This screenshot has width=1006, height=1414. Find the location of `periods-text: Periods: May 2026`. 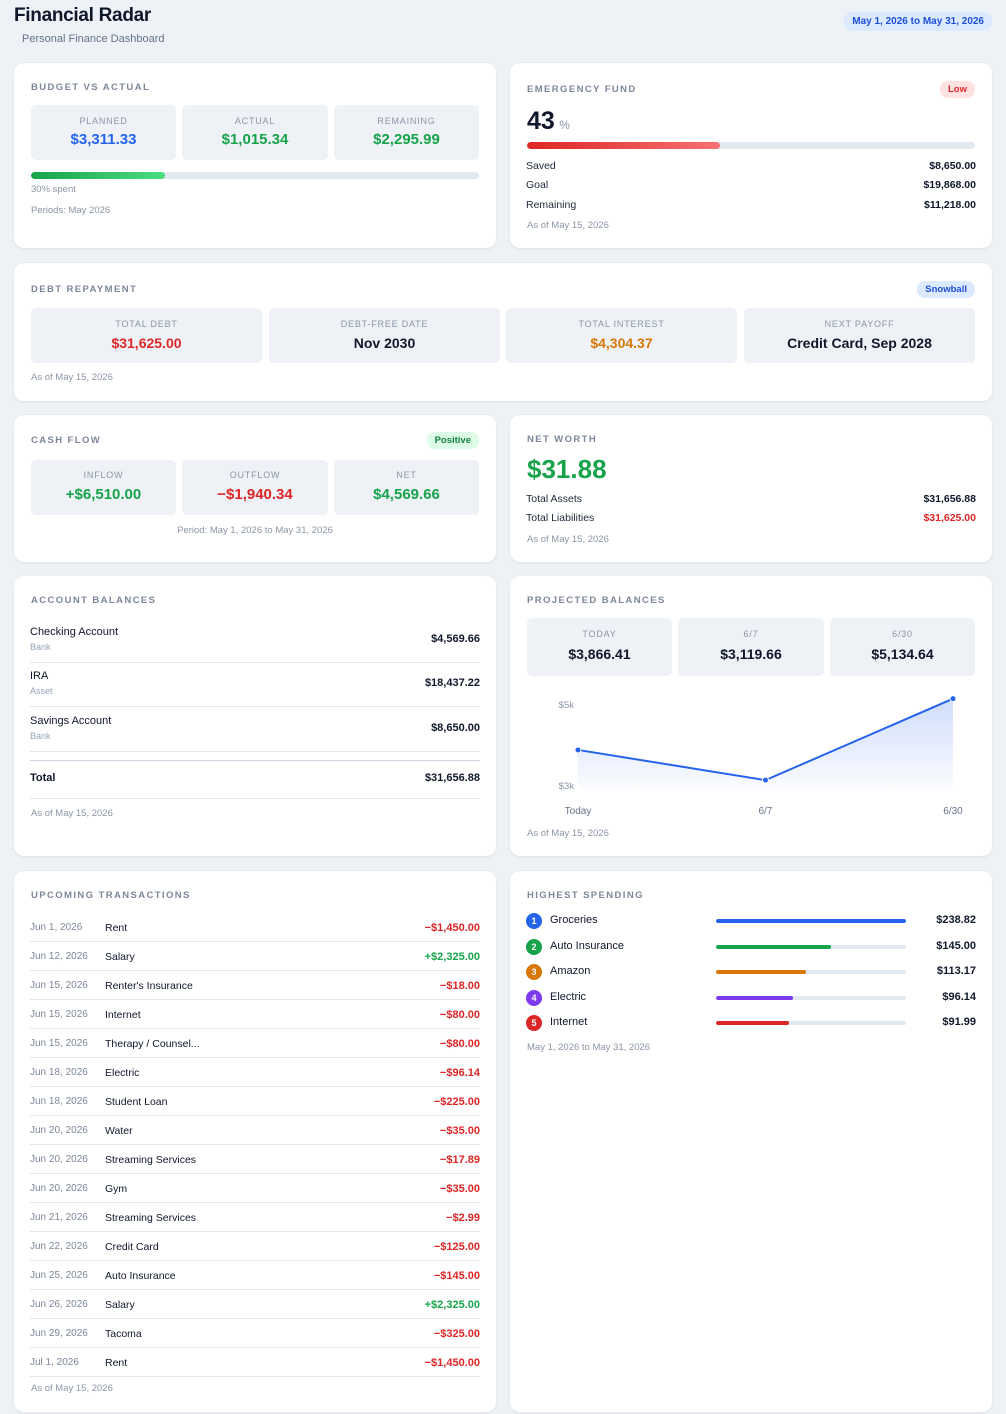

periods-text: Periods: May 2026 is located at coordinates (71, 210).